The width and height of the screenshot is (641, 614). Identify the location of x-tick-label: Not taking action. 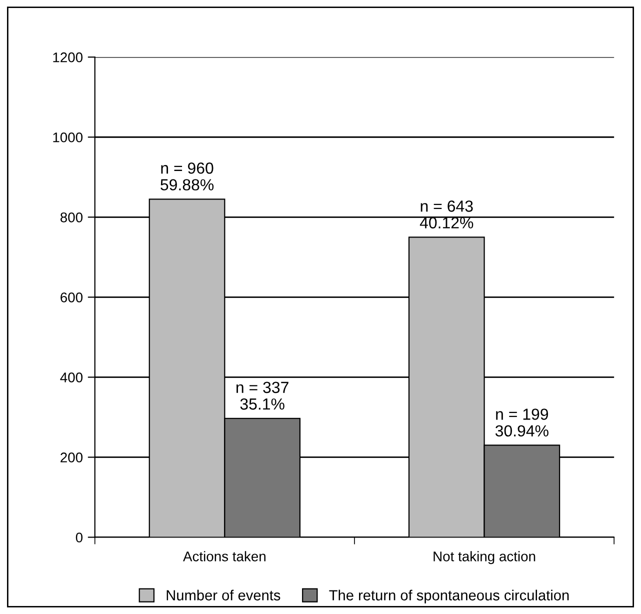
(485, 557).